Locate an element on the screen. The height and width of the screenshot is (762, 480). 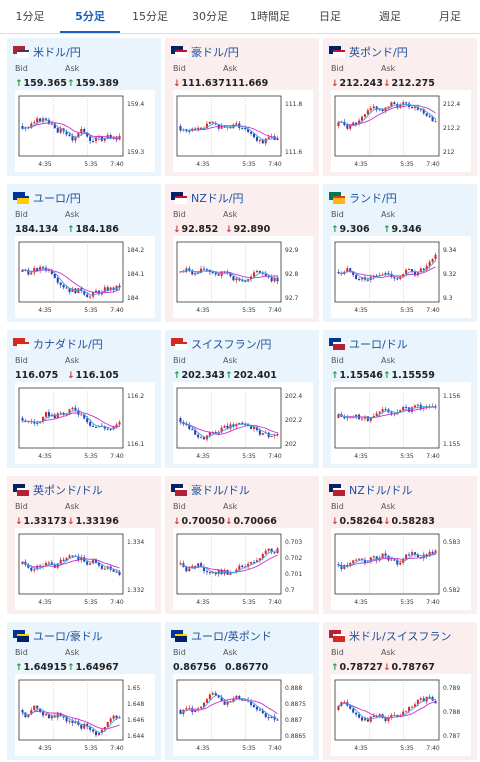
bid-number: 116.075 is located at coordinates (37, 375).